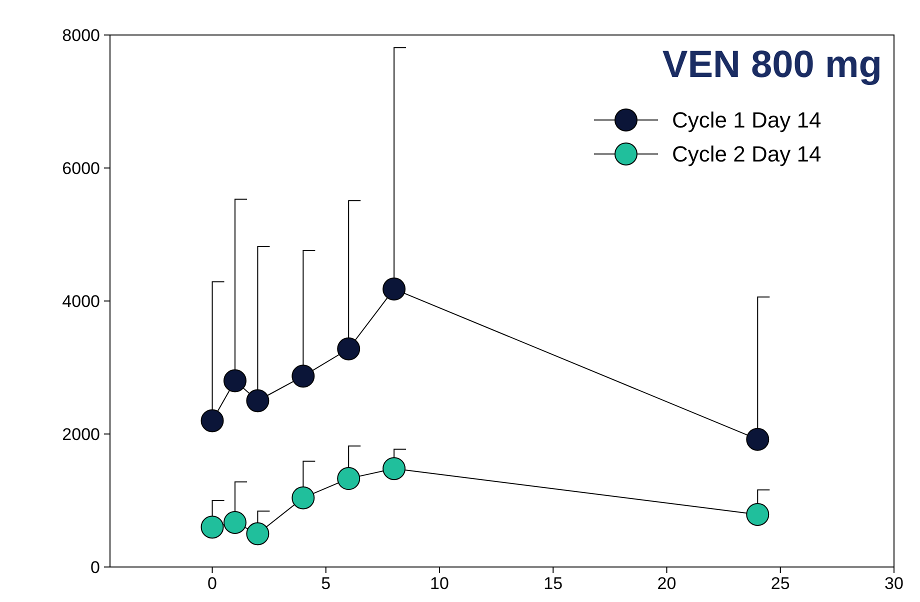 This screenshot has width=920, height=602. Describe the element at coordinates (439, 583) in the screenshot. I see `x-tick-label: 10` at that location.